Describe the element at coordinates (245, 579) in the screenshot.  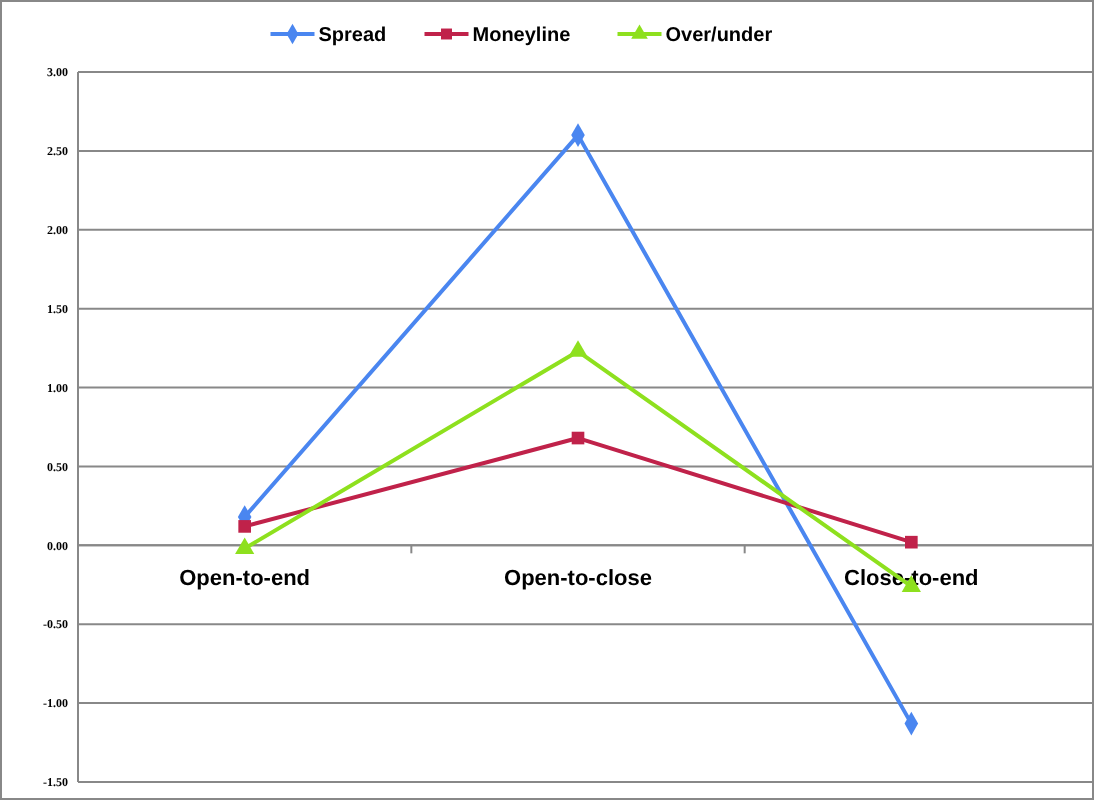
I see `x-tick-label: Open-to-end` at that location.